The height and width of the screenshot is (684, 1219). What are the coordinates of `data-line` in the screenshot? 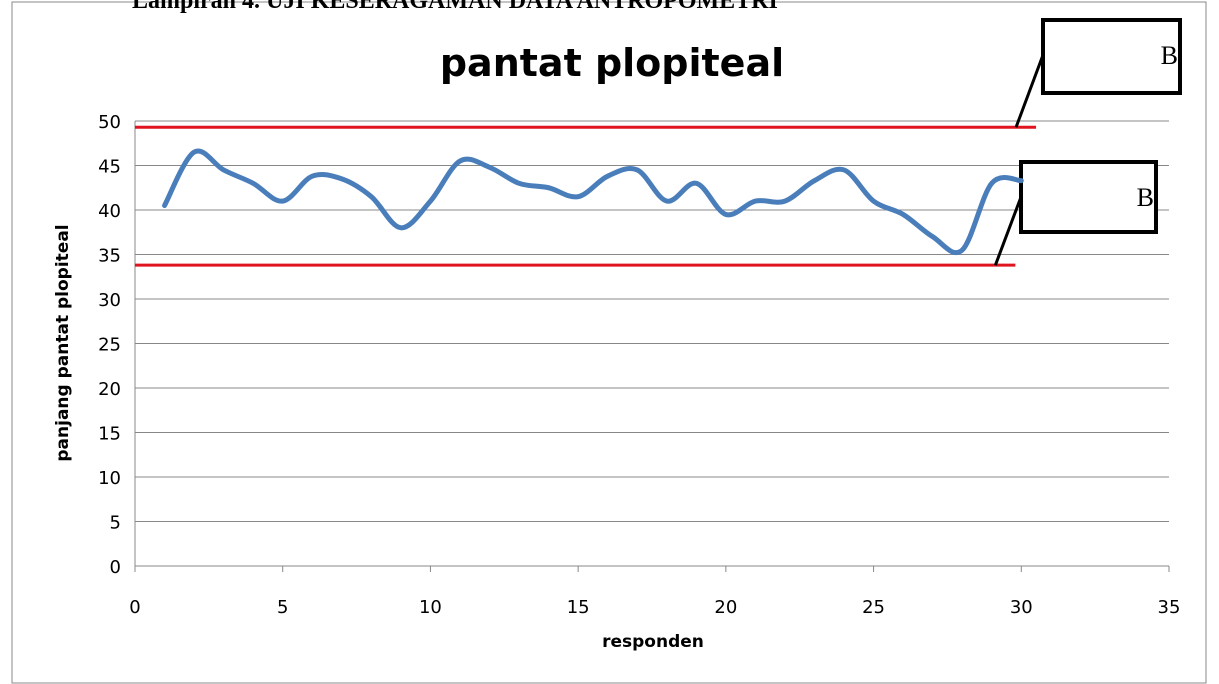 It's located at (593, 202).